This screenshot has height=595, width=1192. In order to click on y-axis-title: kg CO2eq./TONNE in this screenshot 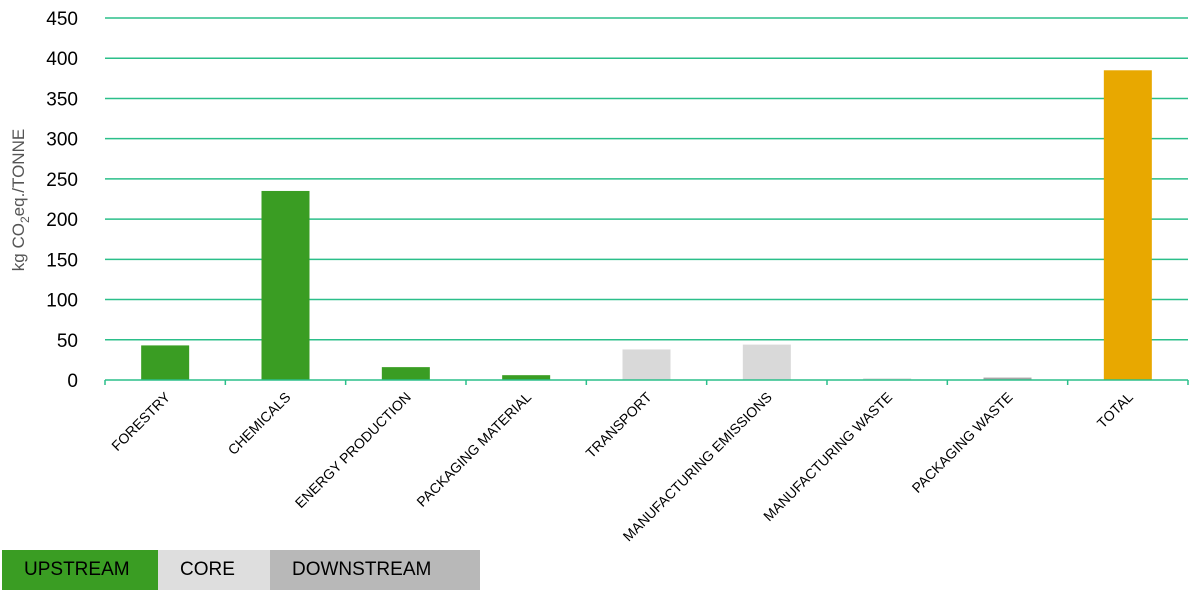, I will do `click(20, 200)`.